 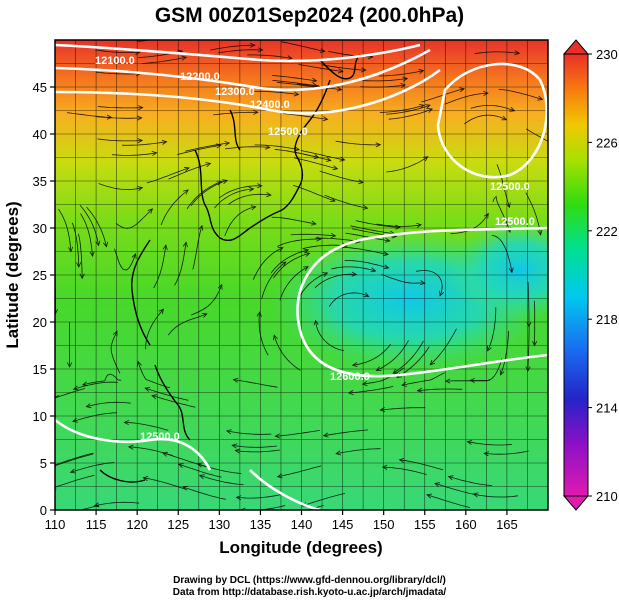 I want to click on x-axis-label: Longitude (degrees), so click(x=300, y=547).